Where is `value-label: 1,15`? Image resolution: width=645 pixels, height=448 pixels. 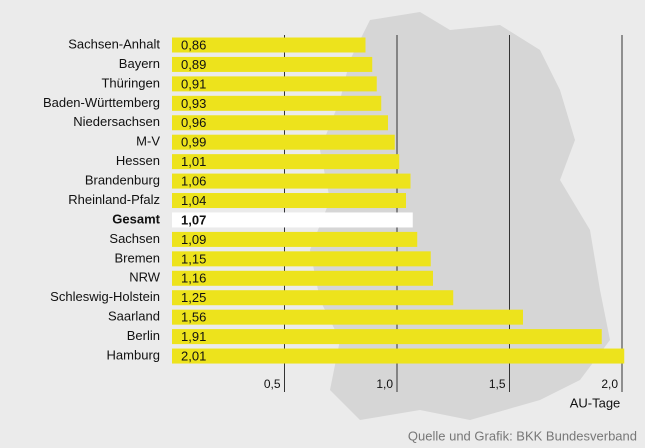 value-label: 1,15 is located at coordinates (193, 258).